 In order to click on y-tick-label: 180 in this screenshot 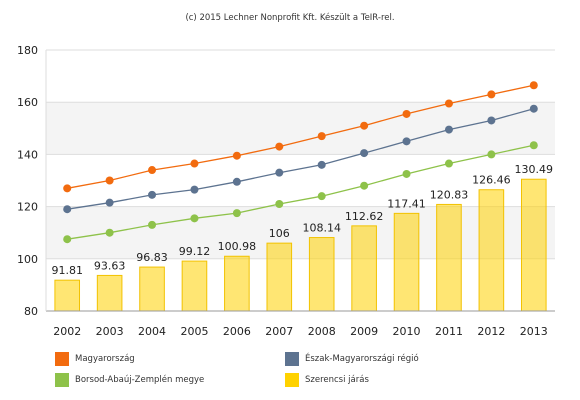, I will do `click(27, 50)`.